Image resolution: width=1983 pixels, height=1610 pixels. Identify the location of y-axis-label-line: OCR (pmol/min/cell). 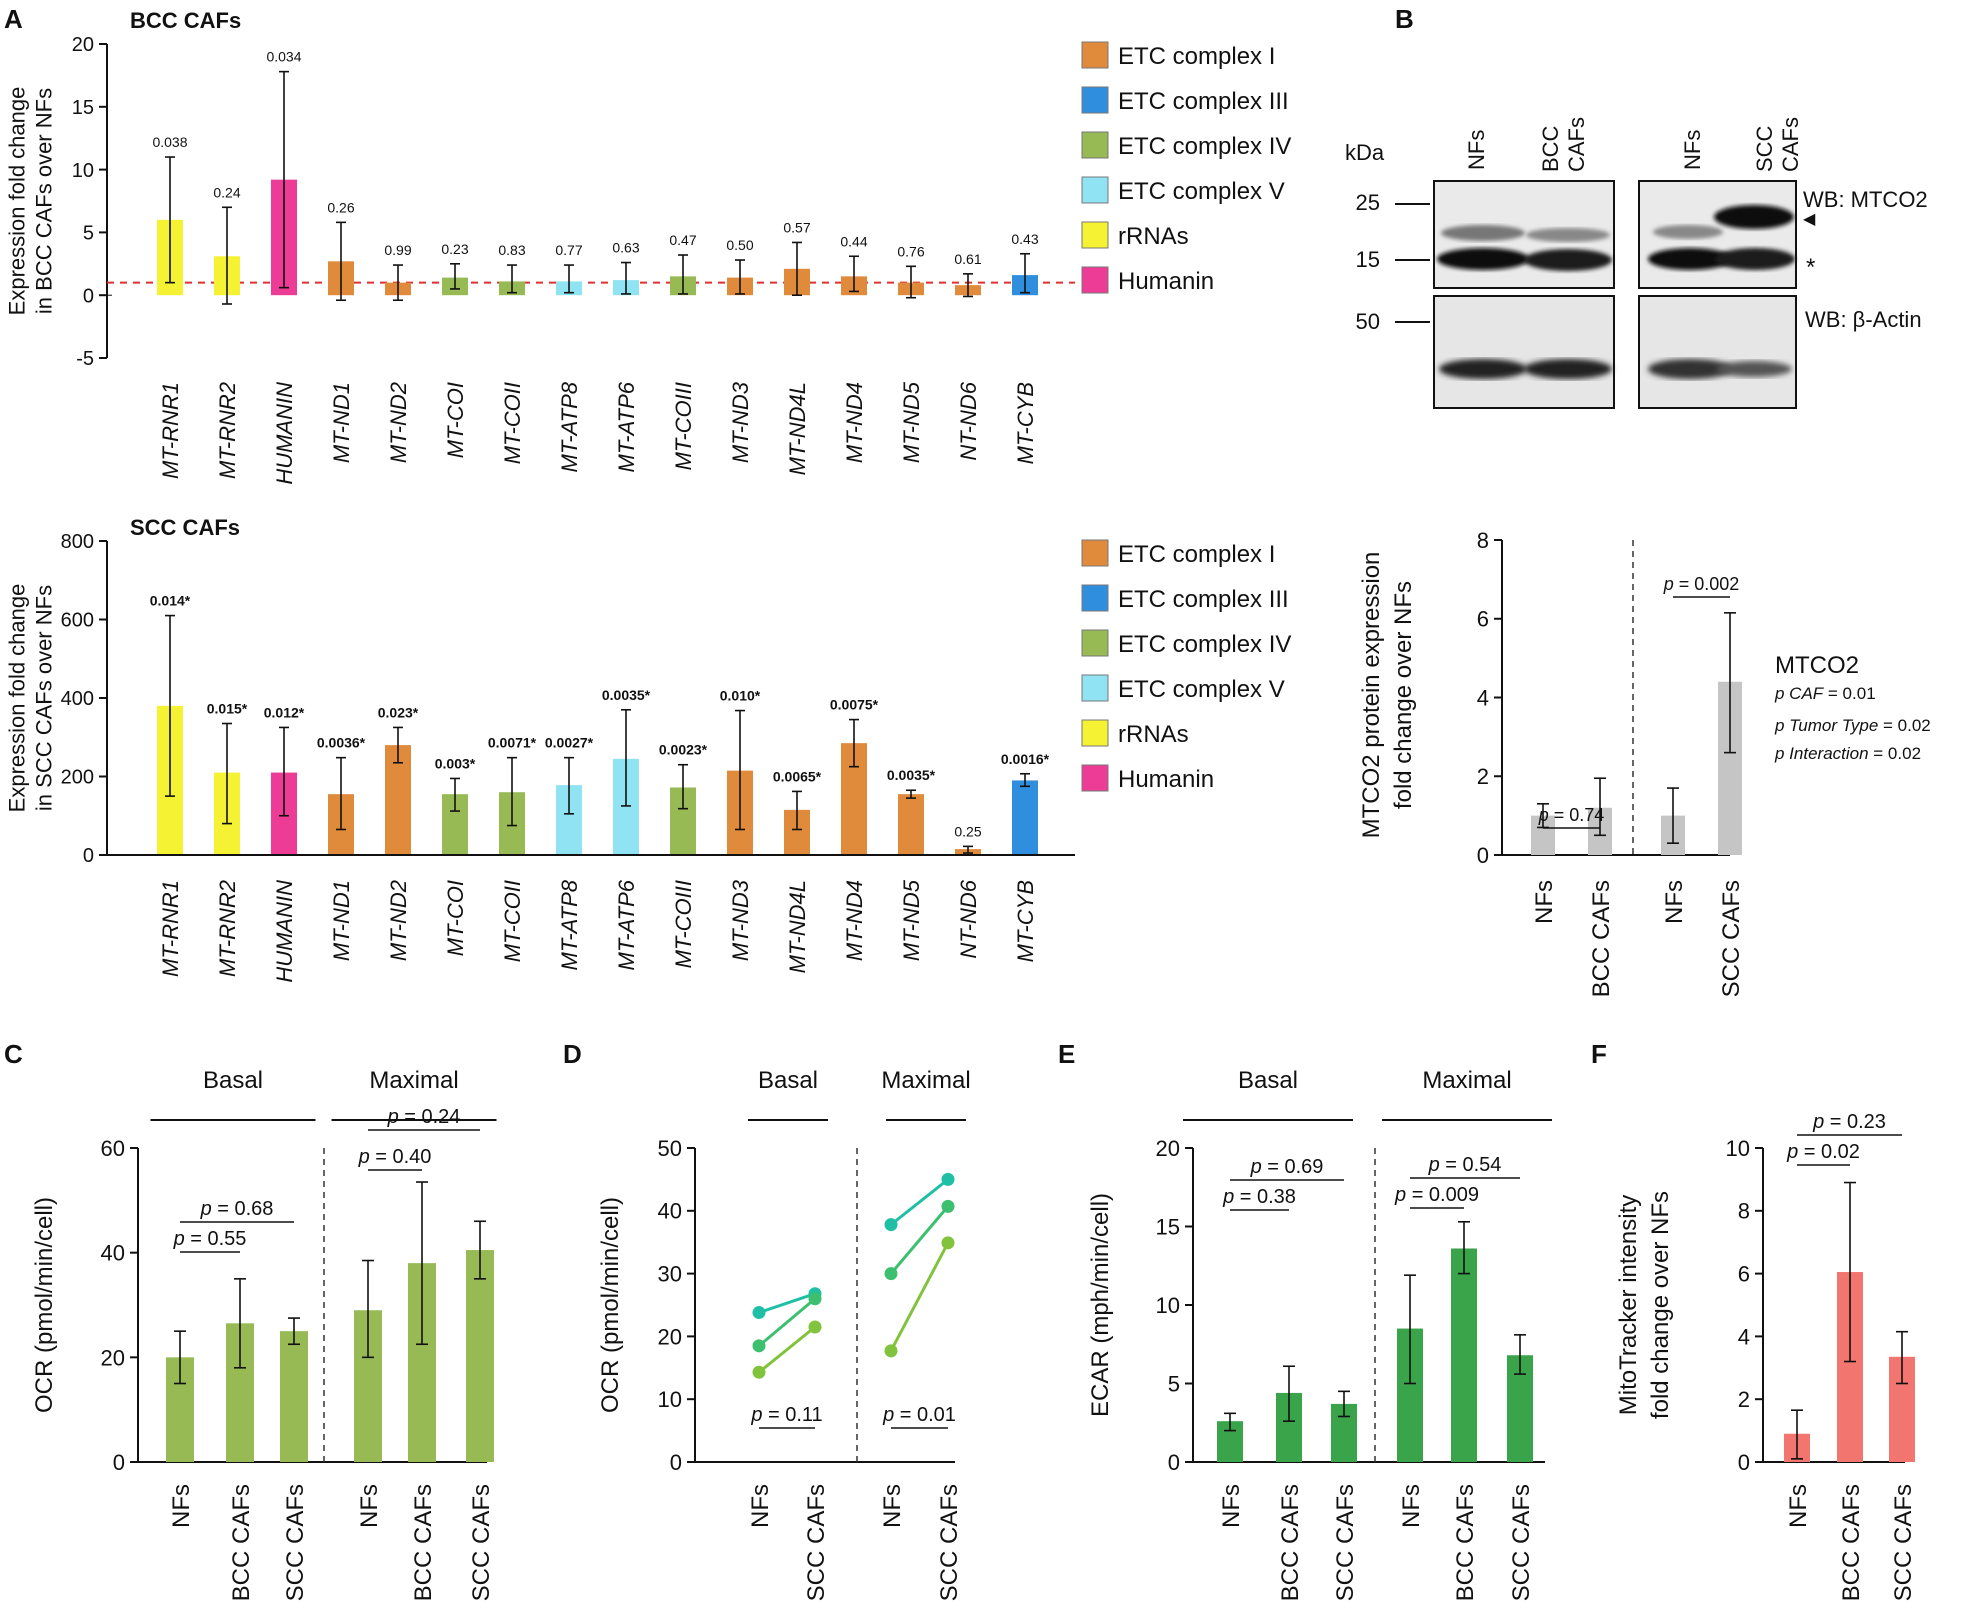
(610, 1305).